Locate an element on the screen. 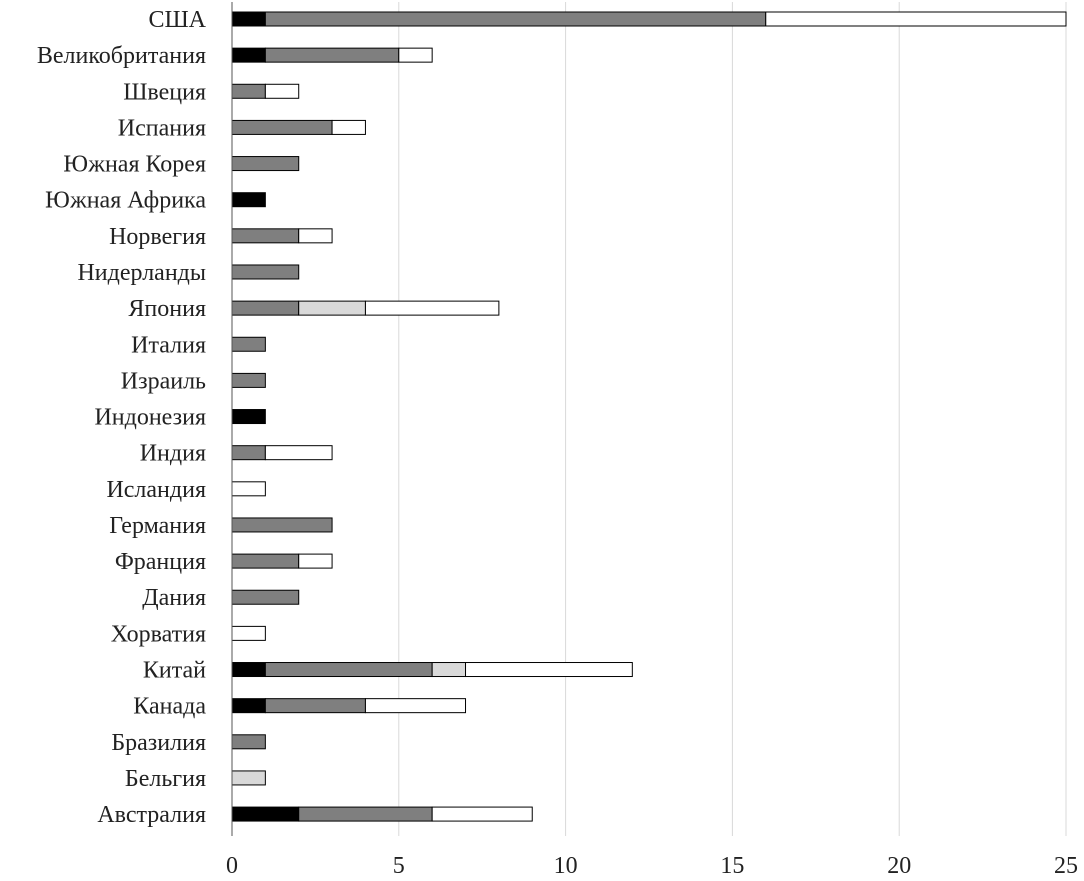 The width and height of the screenshot is (1084, 881). category-label: Южная Корея is located at coordinates (134, 165).